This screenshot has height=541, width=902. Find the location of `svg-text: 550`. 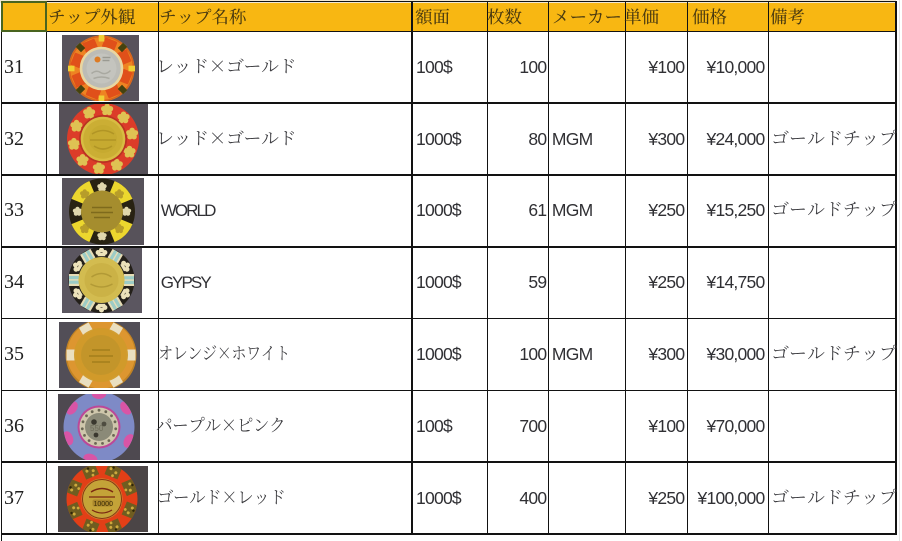

svg-text: 550 is located at coordinates (97, 428).